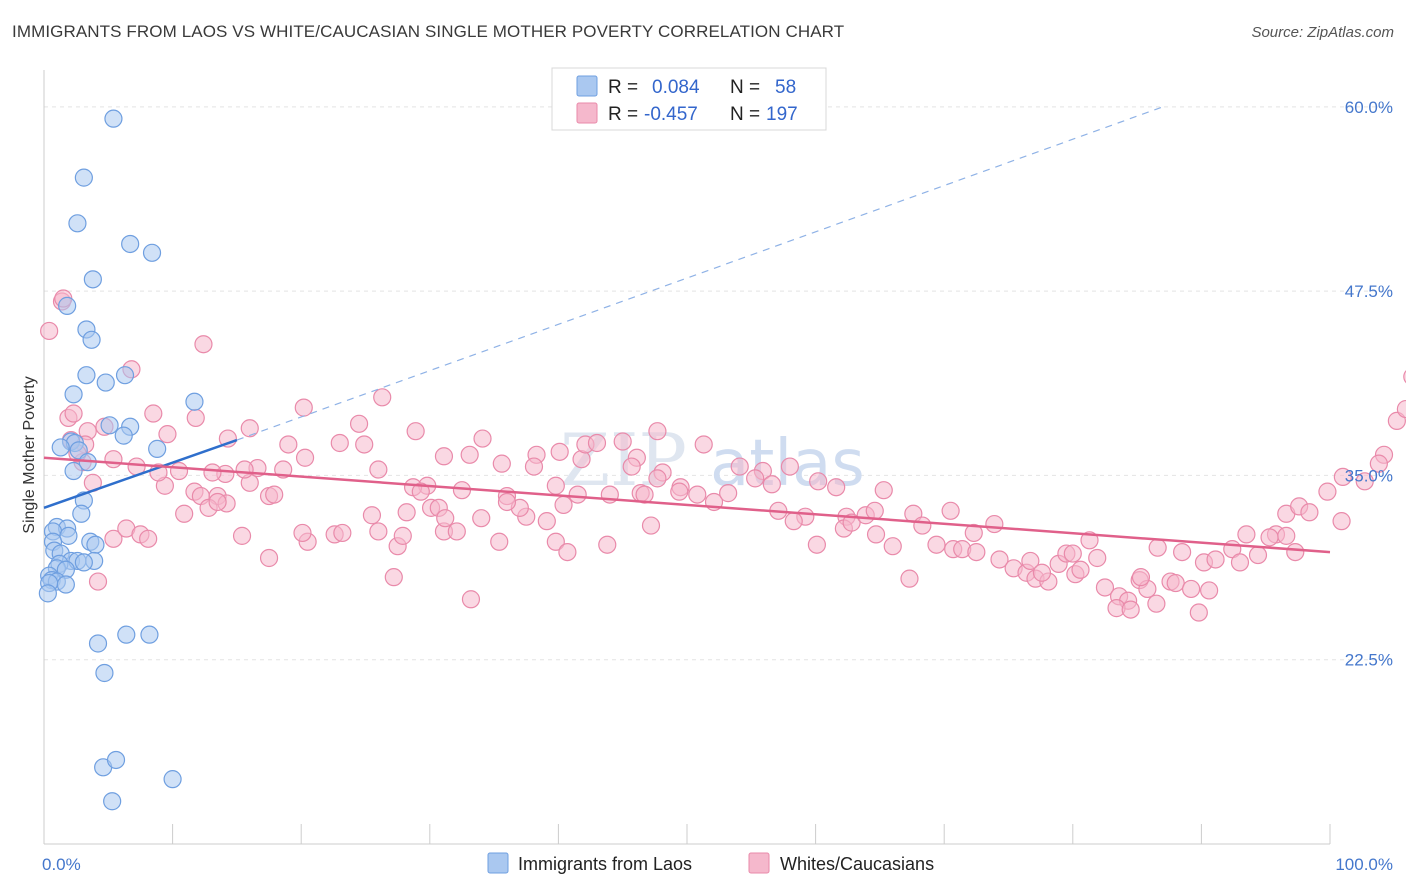 This screenshot has height=892, width=1406. I want to click on y-tick-label-1: 35.0%, so click(1369, 475).